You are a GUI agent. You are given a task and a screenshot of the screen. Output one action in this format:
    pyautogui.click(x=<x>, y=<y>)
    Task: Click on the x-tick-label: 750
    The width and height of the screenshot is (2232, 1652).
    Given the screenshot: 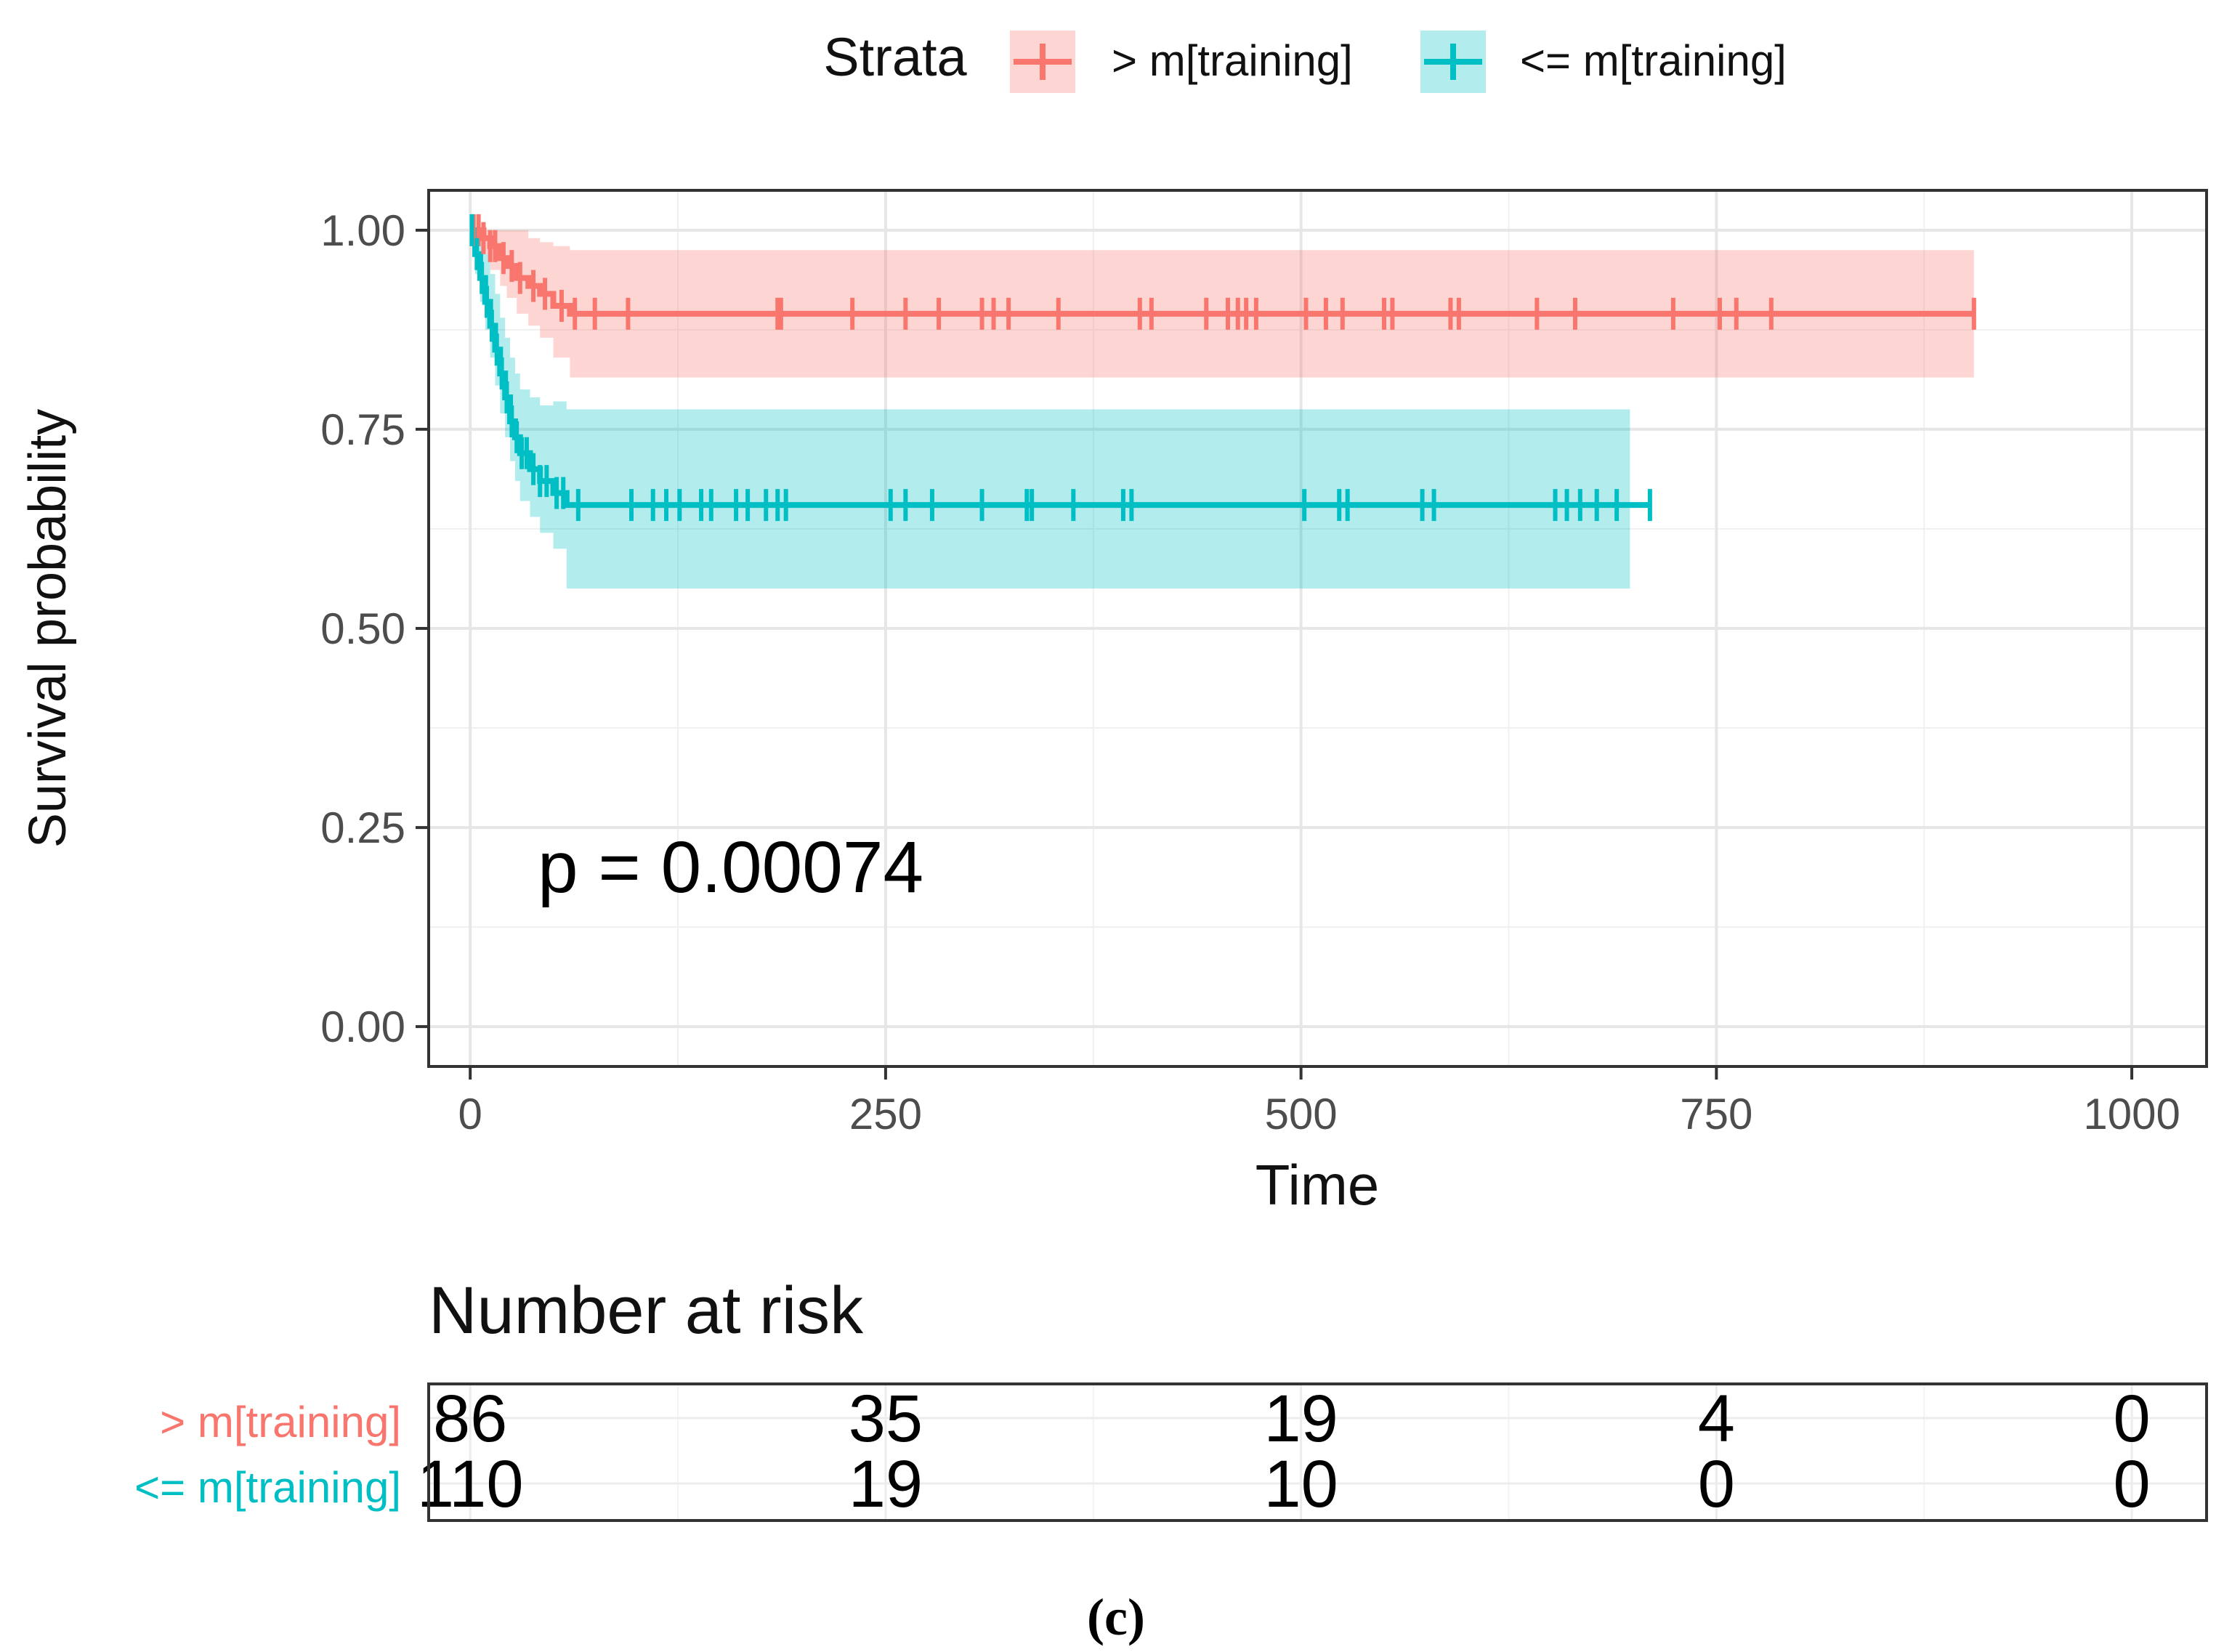 What is the action you would take?
    pyautogui.click(x=1716, y=1114)
    